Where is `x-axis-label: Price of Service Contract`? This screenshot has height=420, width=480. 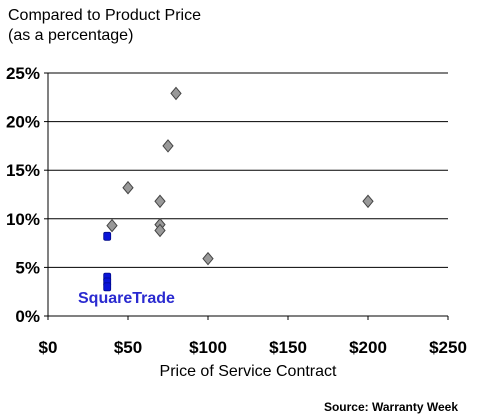
x-axis-label: Price of Service Contract is located at coordinates (248, 371).